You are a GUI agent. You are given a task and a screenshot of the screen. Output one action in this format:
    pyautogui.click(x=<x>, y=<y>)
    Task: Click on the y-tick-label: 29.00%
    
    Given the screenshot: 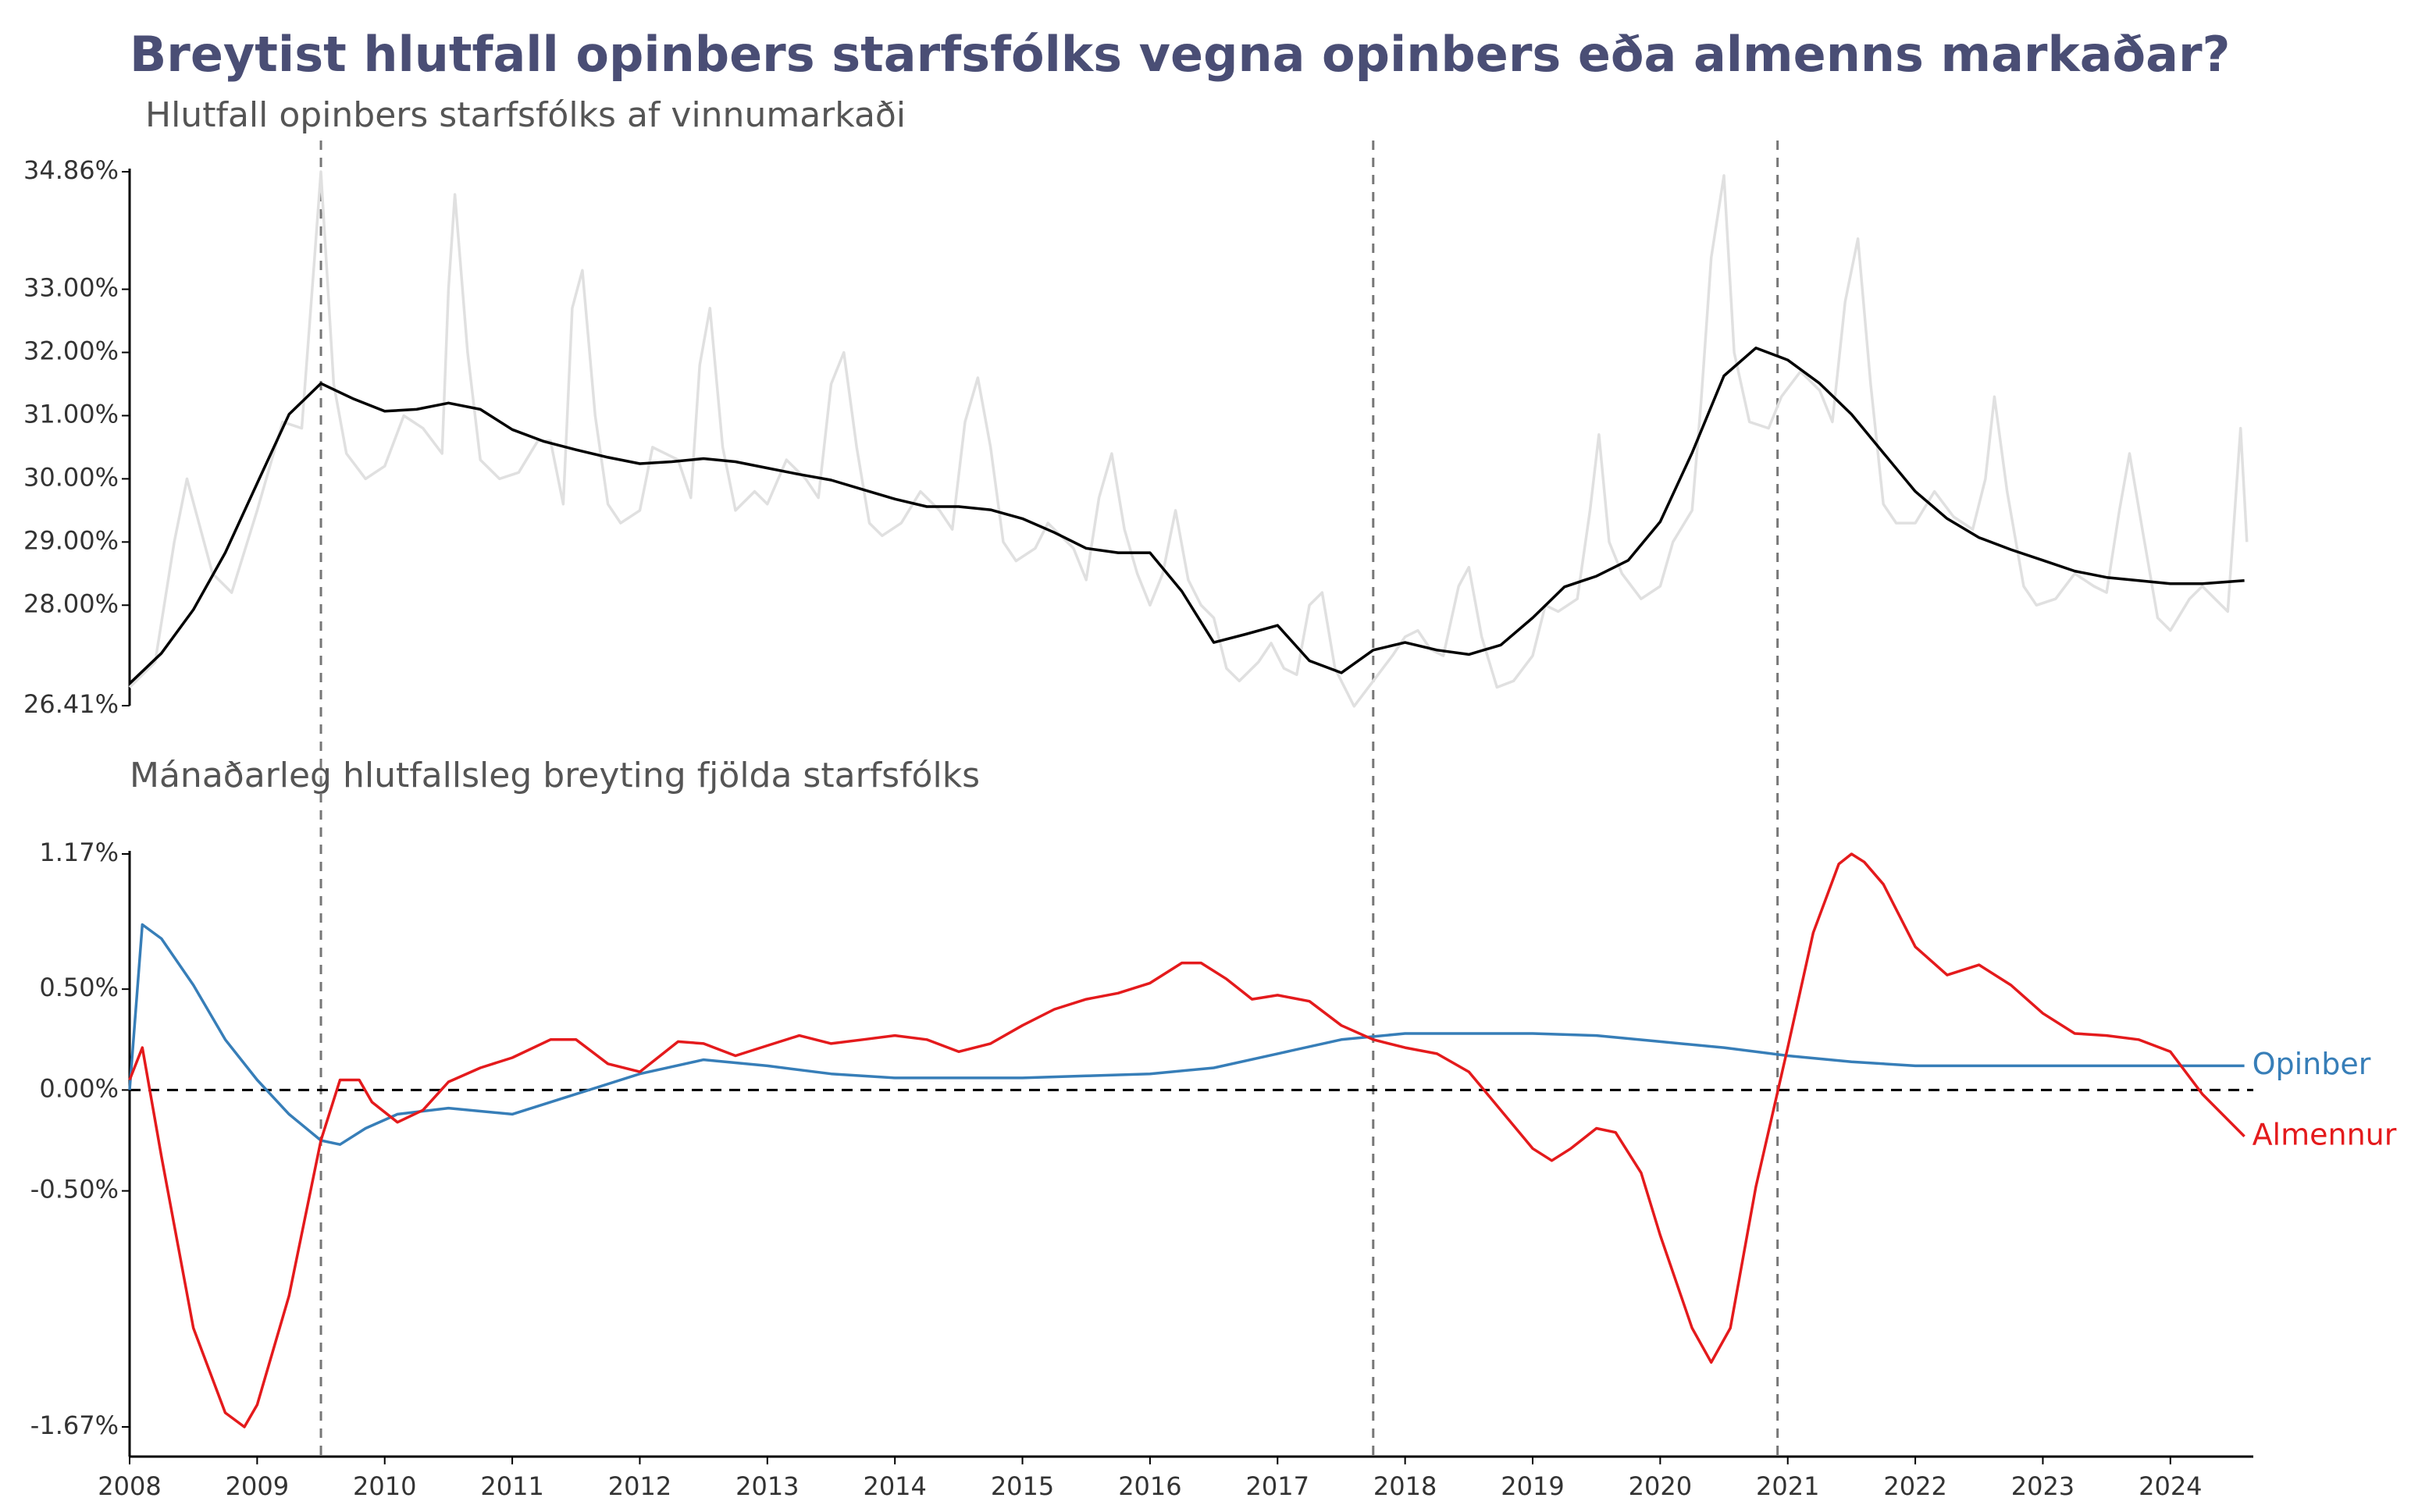 What is the action you would take?
    pyautogui.click(x=71, y=540)
    